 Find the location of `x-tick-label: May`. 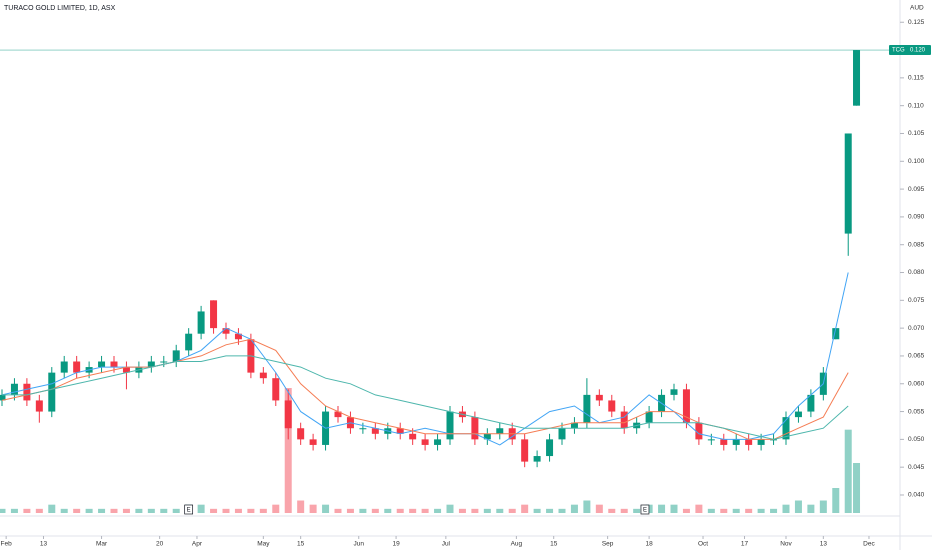

x-tick-label: May is located at coordinates (263, 544).